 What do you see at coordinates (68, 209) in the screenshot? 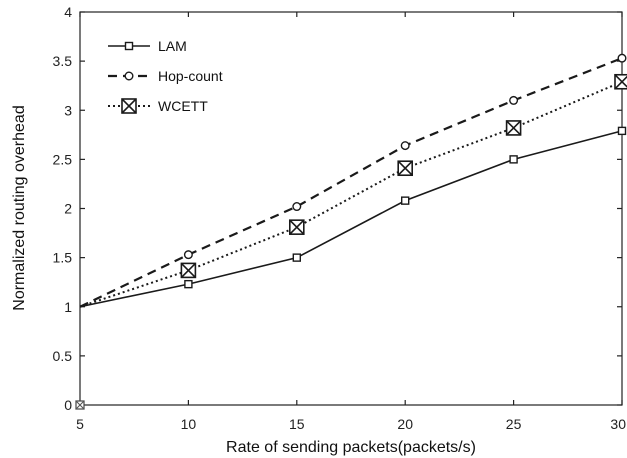
I see `y-tick-label: 2` at bounding box center [68, 209].